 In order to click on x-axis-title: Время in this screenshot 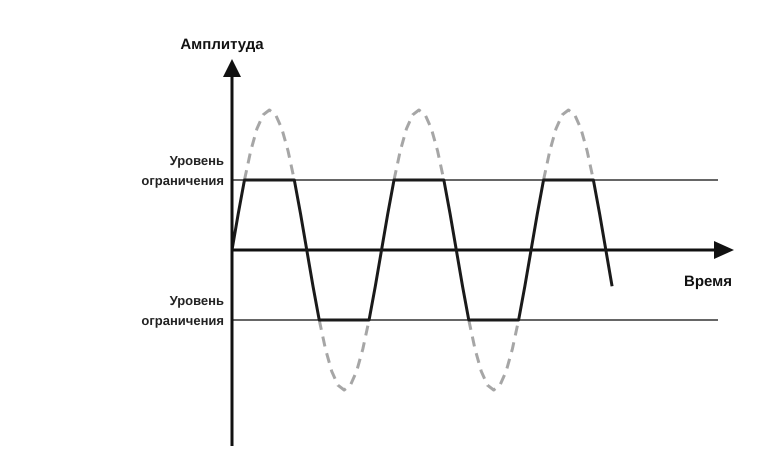, I will do `click(708, 281)`.